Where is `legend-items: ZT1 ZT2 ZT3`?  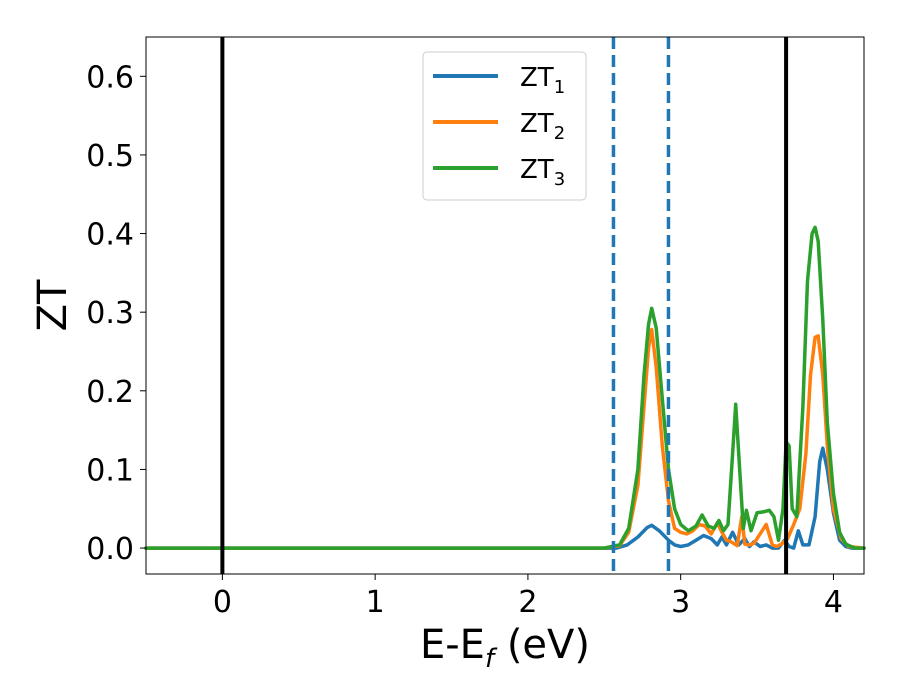
legend-items: ZT1 ZT2 ZT3 is located at coordinates (499, 126).